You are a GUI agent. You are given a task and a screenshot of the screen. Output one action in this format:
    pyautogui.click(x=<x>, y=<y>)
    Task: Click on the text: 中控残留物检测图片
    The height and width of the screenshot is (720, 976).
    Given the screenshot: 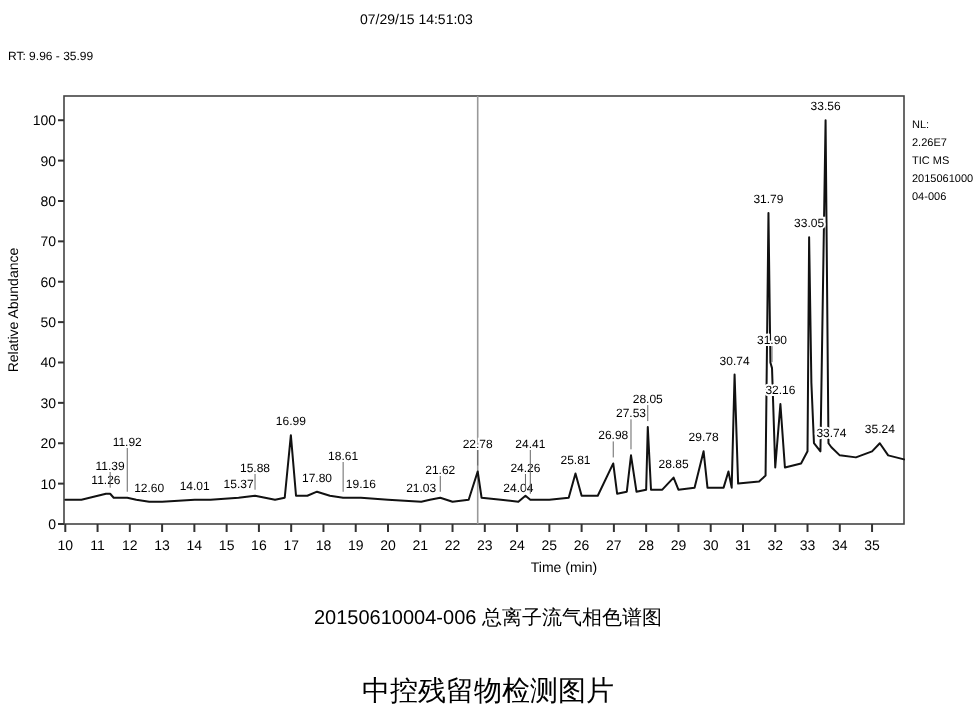 What is the action you would take?
    pyautogui.click(x=488, y=690)
    